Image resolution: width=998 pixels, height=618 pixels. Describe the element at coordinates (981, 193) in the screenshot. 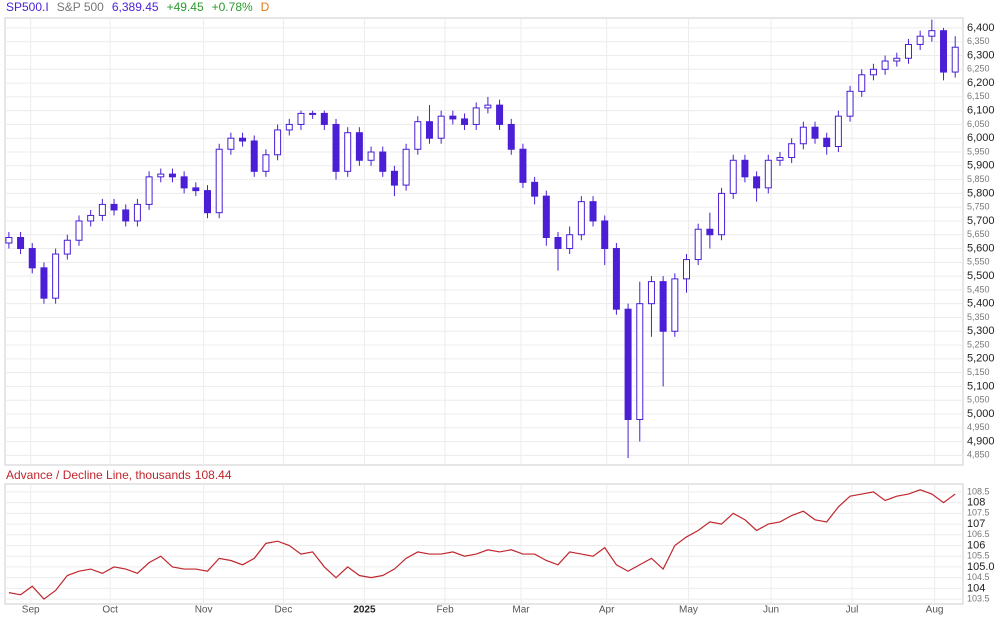

I see `y-tick-label: 5,800` at that location.